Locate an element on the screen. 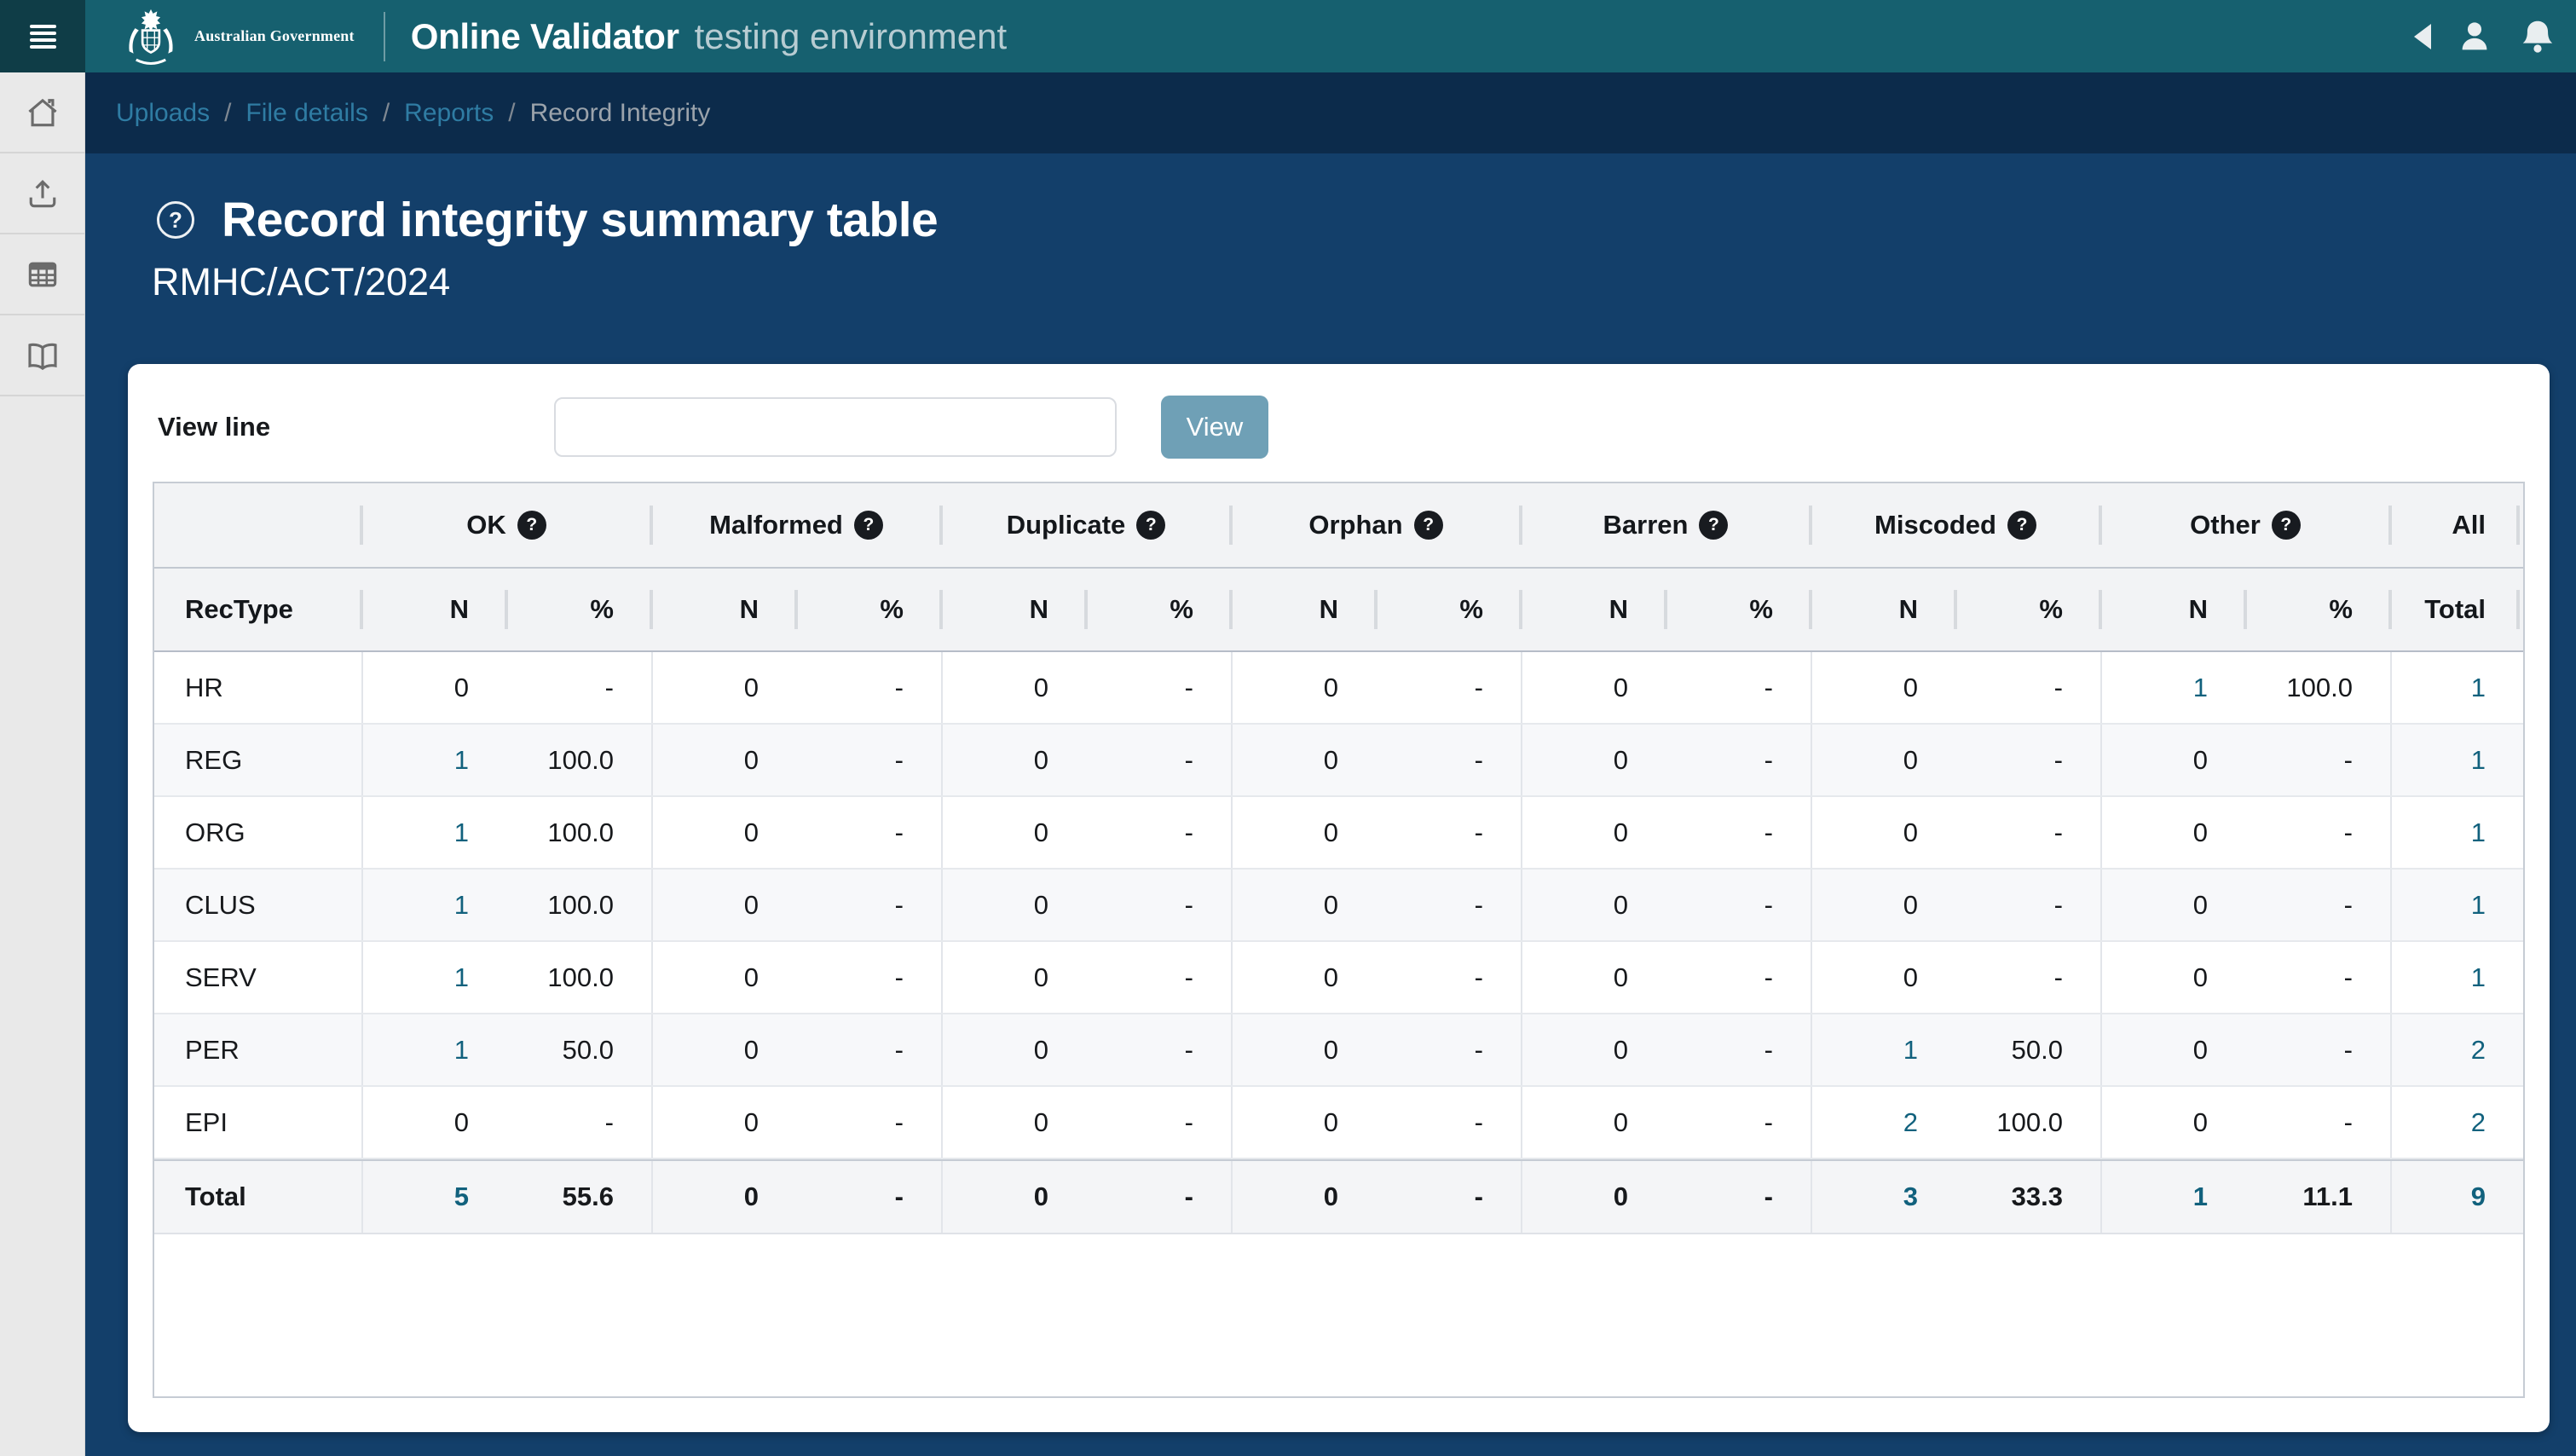 Image resolution: width=2576 pixels, height=1456 pixels. column-group-header: All is located at coordinates (2456, 525).